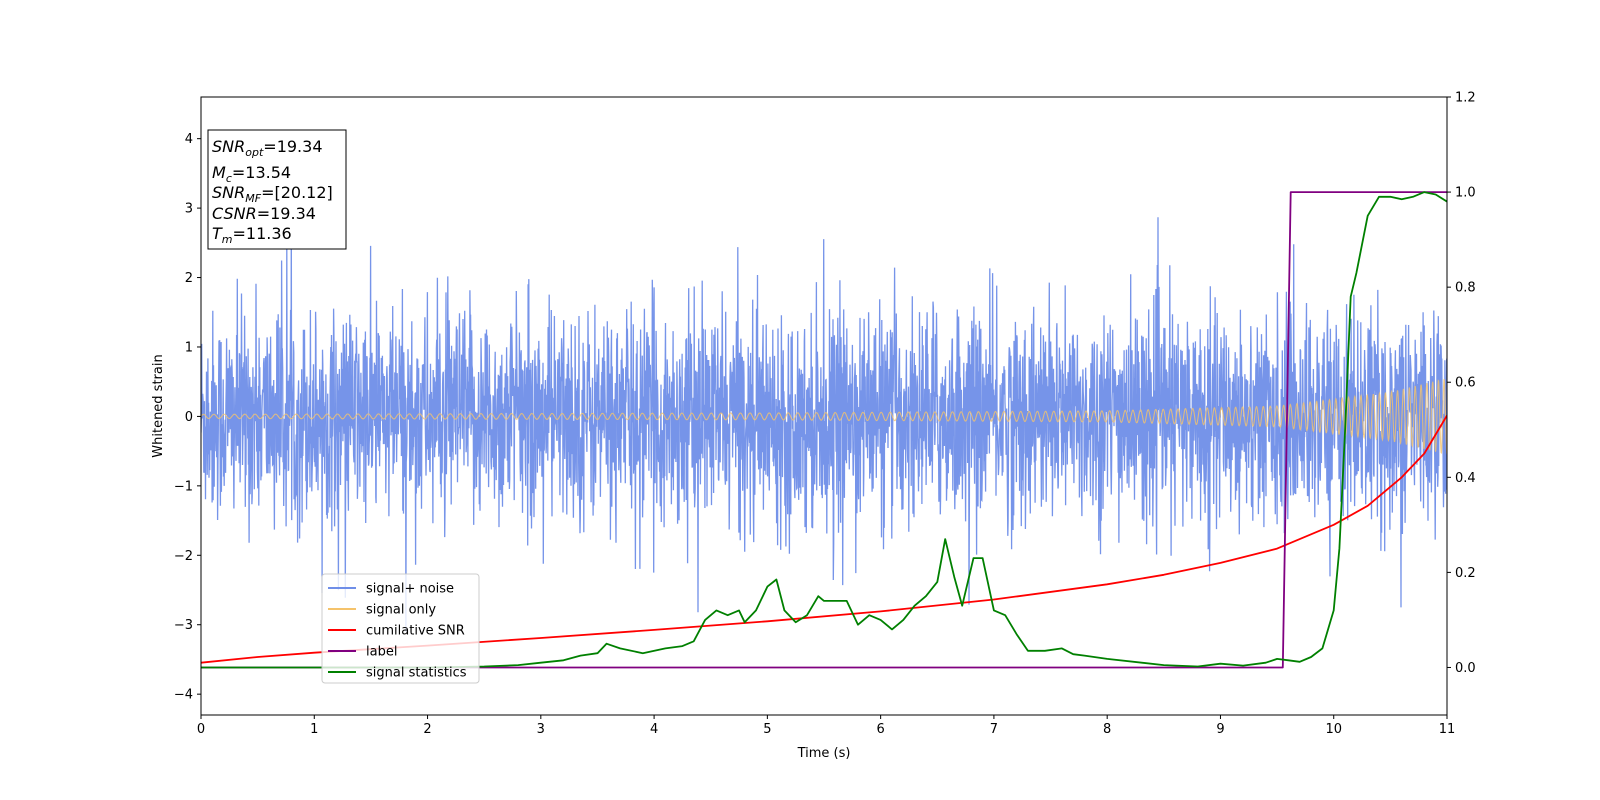 This screenshot has height=800, width=1600. I want to click on y2-tick-label: 0.8, so click(1465, 288).